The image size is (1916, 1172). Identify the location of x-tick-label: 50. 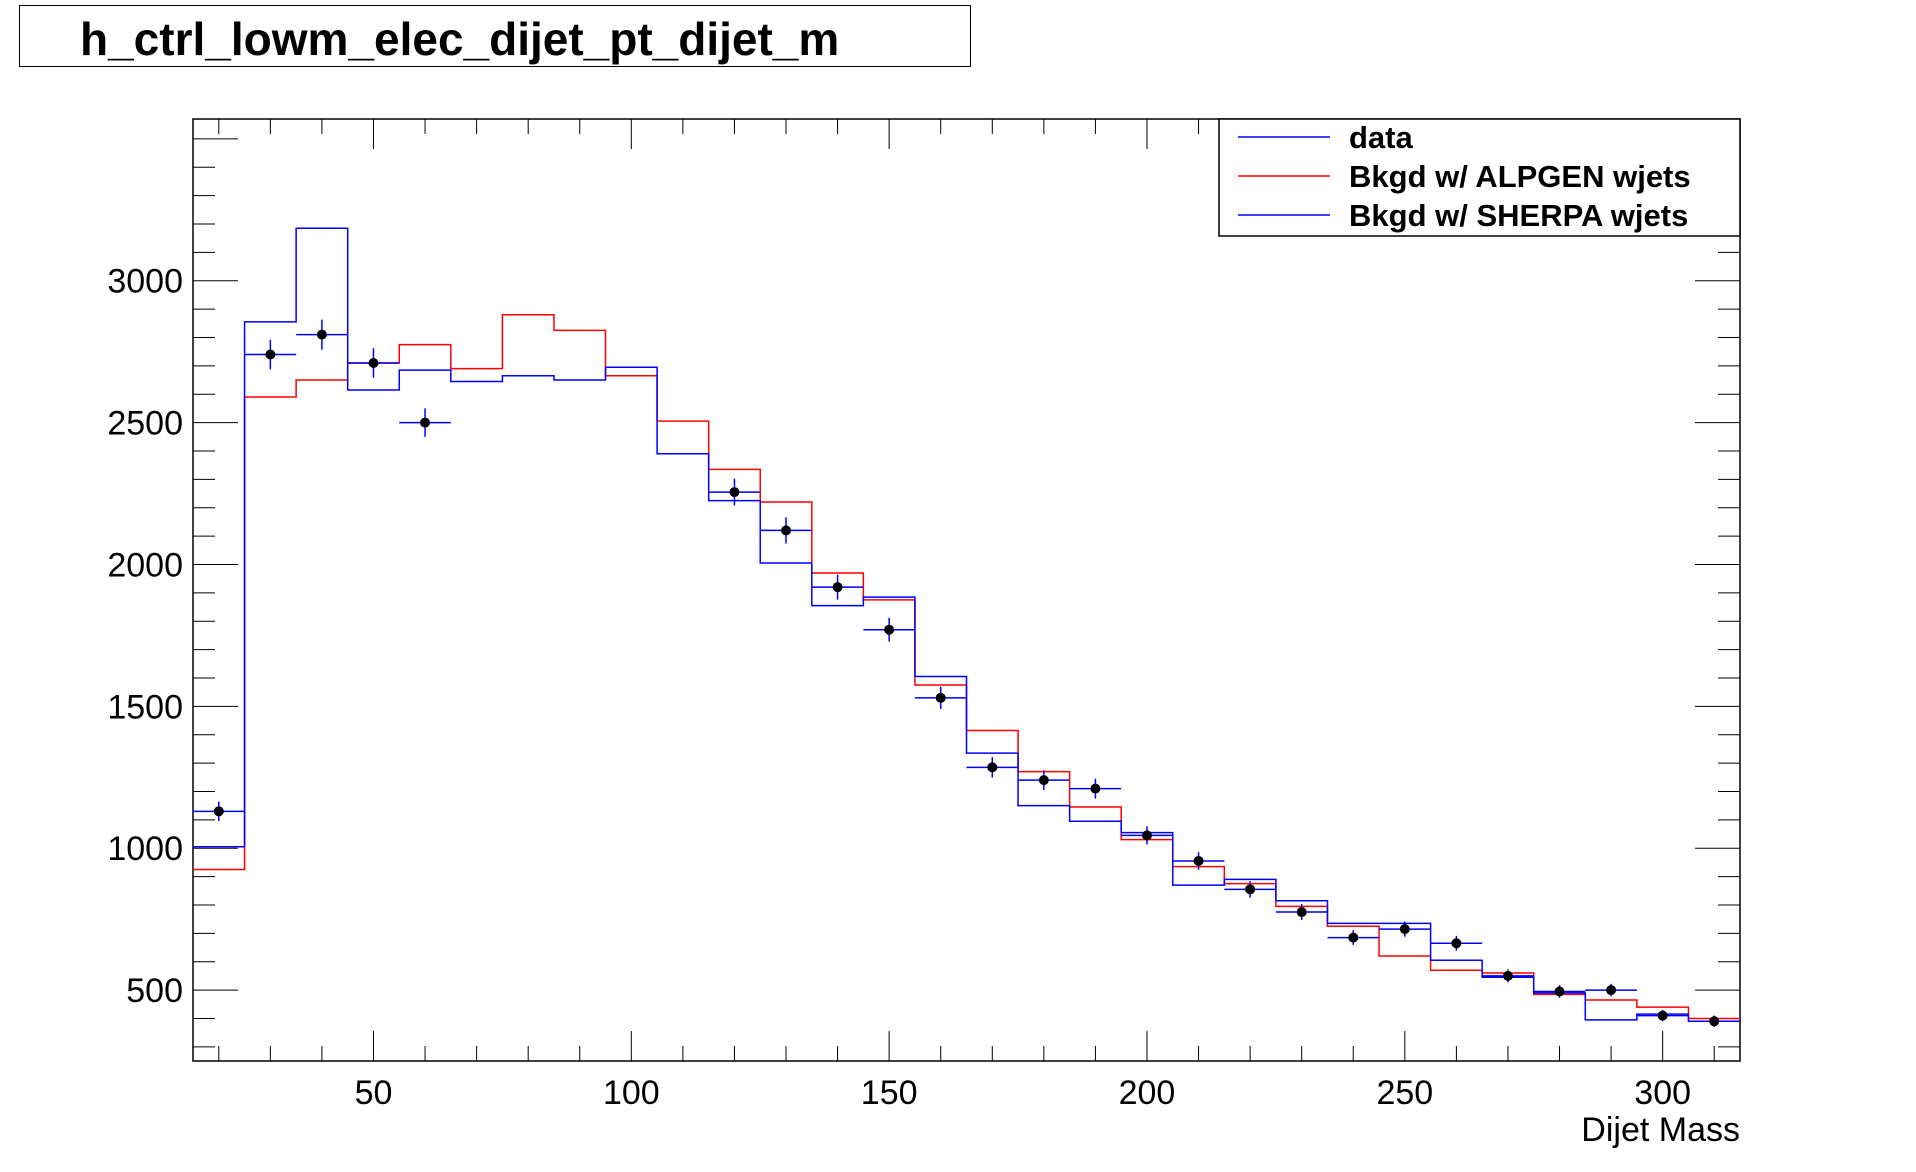
(374, 1093).